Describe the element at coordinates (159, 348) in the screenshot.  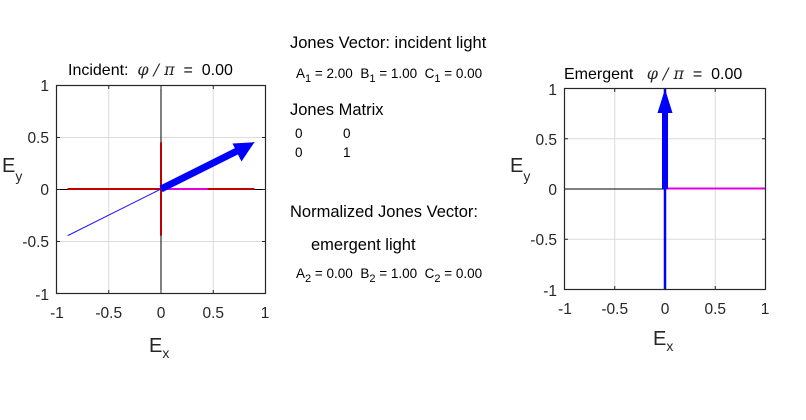
I see `incident-x-axis-label: Ex` at that location.